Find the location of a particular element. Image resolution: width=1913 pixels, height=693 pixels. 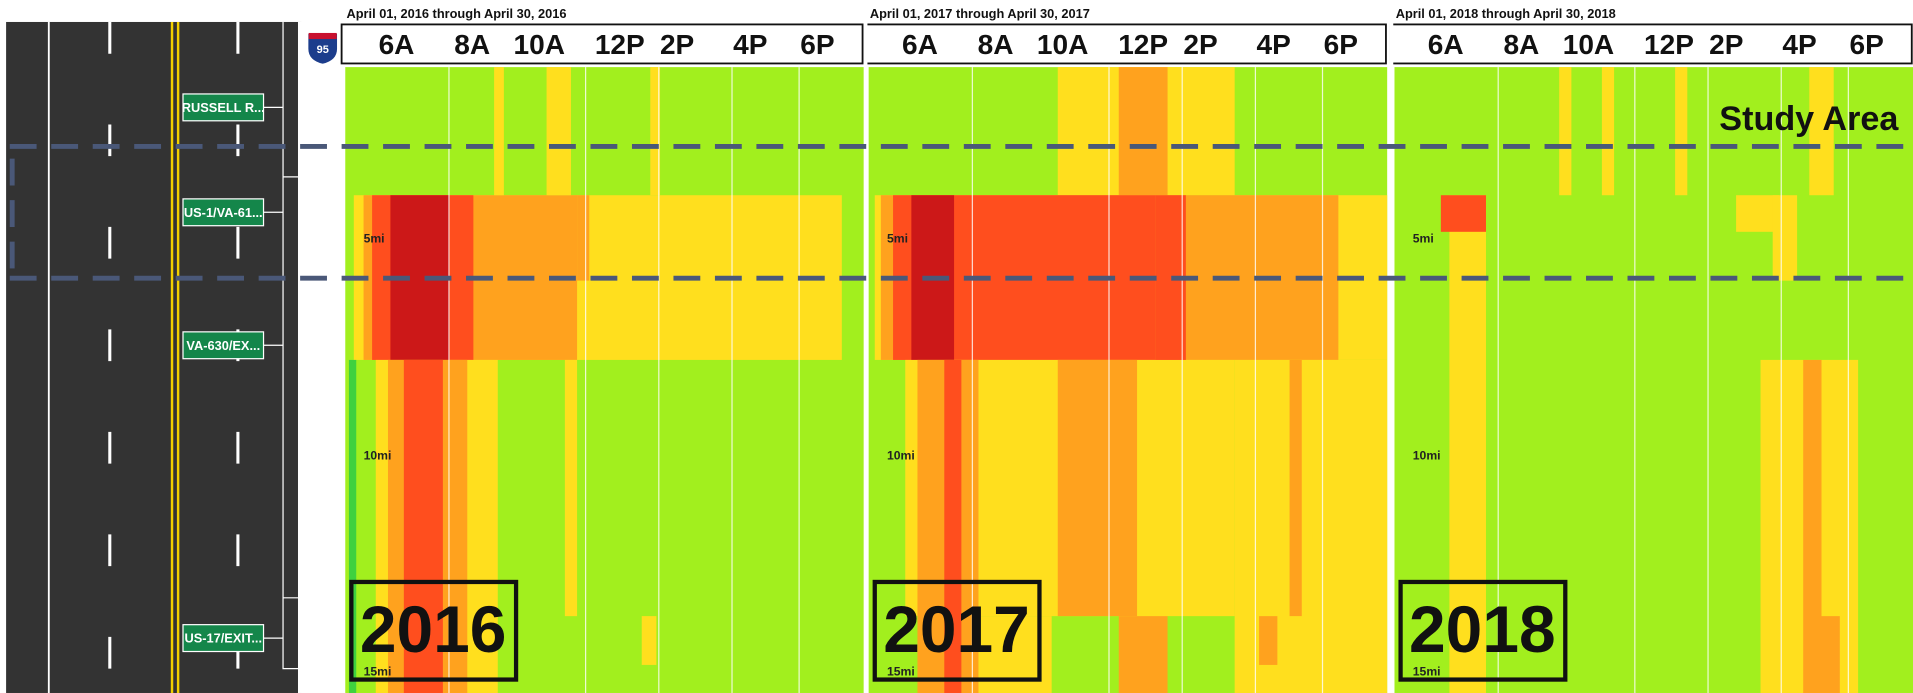

year-label: 2018 is located at coordinates (1482, 629).